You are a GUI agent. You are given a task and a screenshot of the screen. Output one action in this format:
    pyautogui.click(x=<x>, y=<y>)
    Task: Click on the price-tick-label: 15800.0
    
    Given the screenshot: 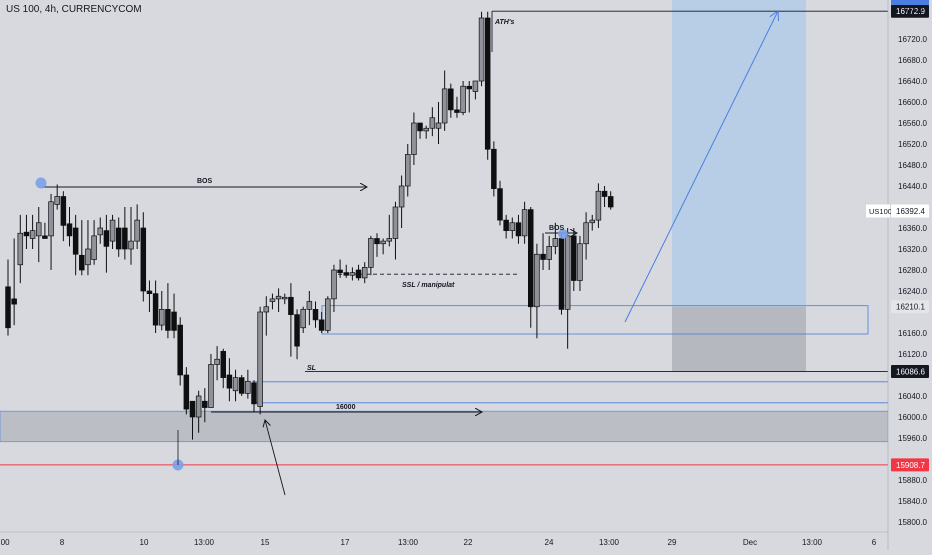 What is the action you would take?
    pyautogui.click(x=912, y=522)
    